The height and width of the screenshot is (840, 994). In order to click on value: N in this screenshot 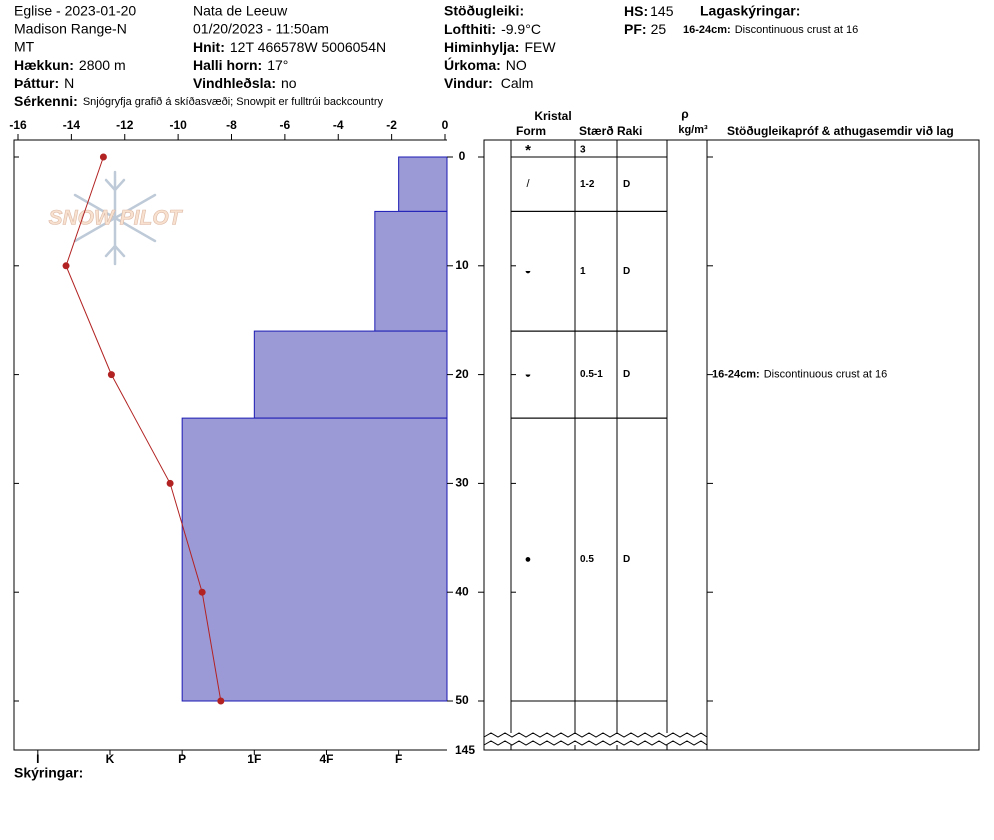, I will do `click(69, 83)`.